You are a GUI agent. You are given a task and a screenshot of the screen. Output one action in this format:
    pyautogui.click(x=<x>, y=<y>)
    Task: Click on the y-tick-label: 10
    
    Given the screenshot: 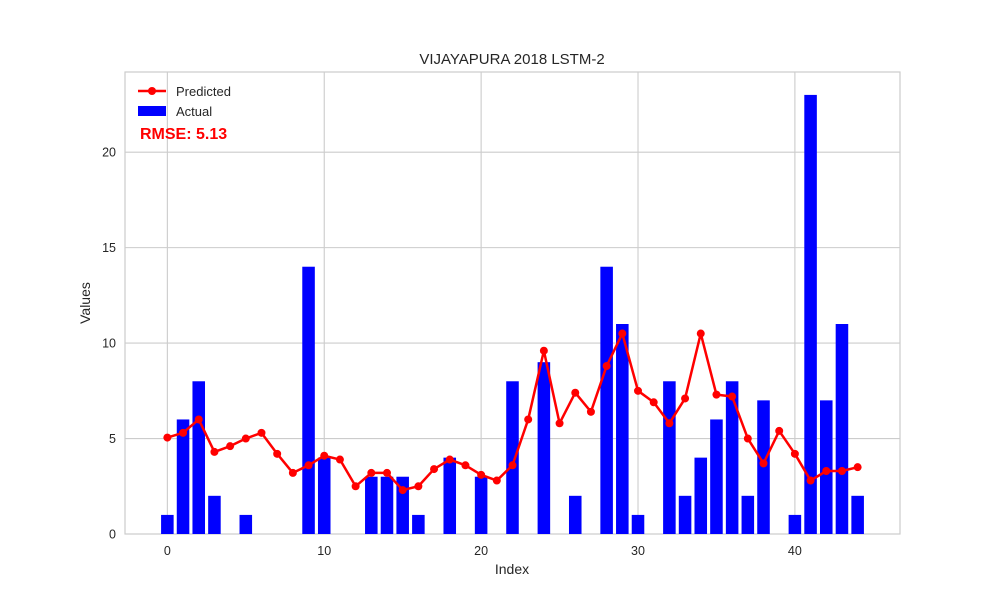 What is the action you would take?
    pyautogui.click(x=109, y=344)
    